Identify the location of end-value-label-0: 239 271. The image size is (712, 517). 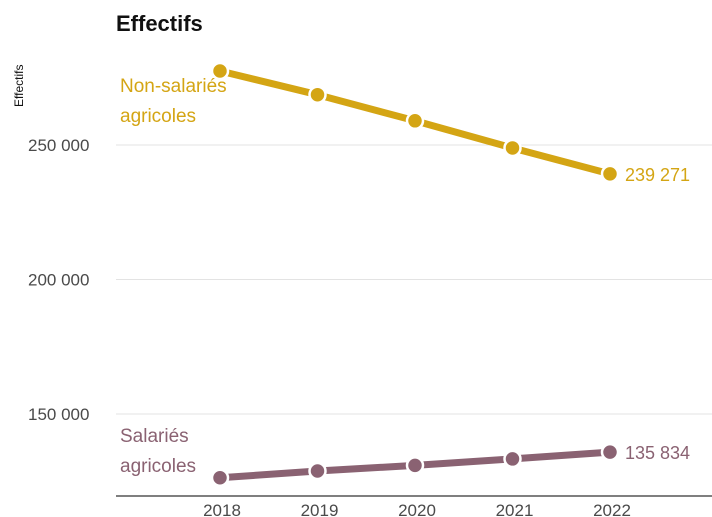
(657, 175).